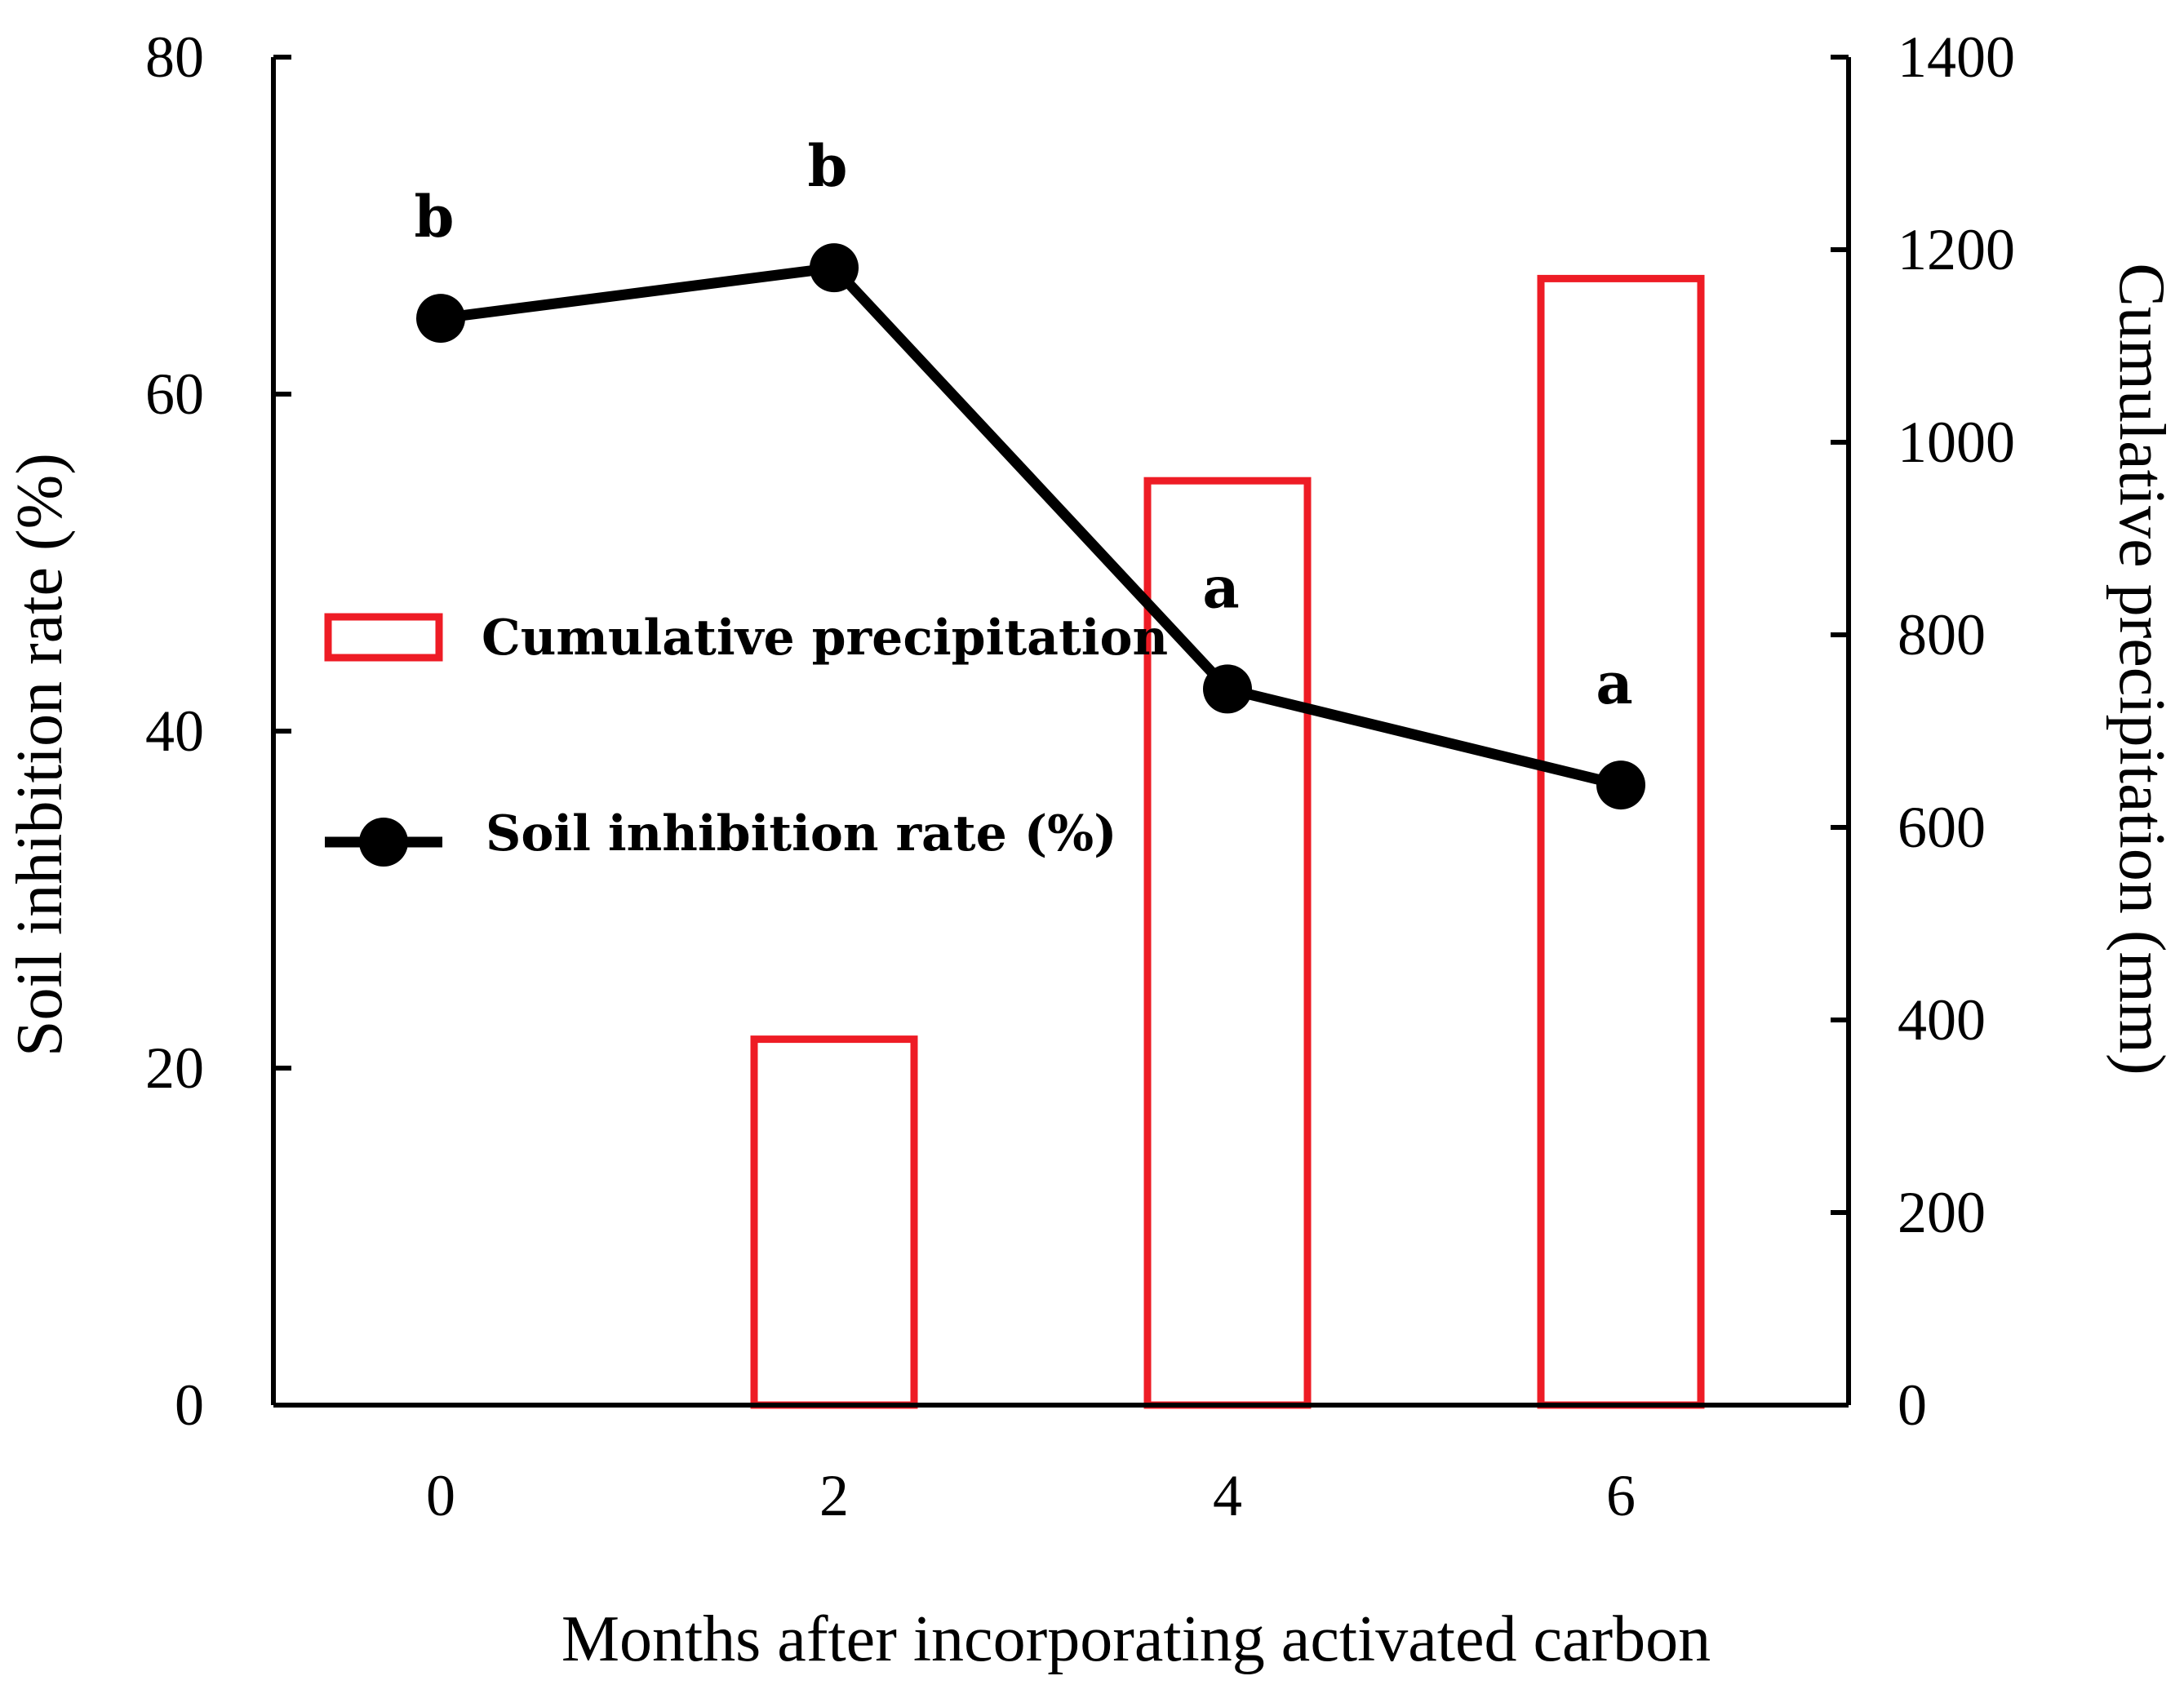  I want to click on left-y-tick-label: 0, so click(190, 1405).